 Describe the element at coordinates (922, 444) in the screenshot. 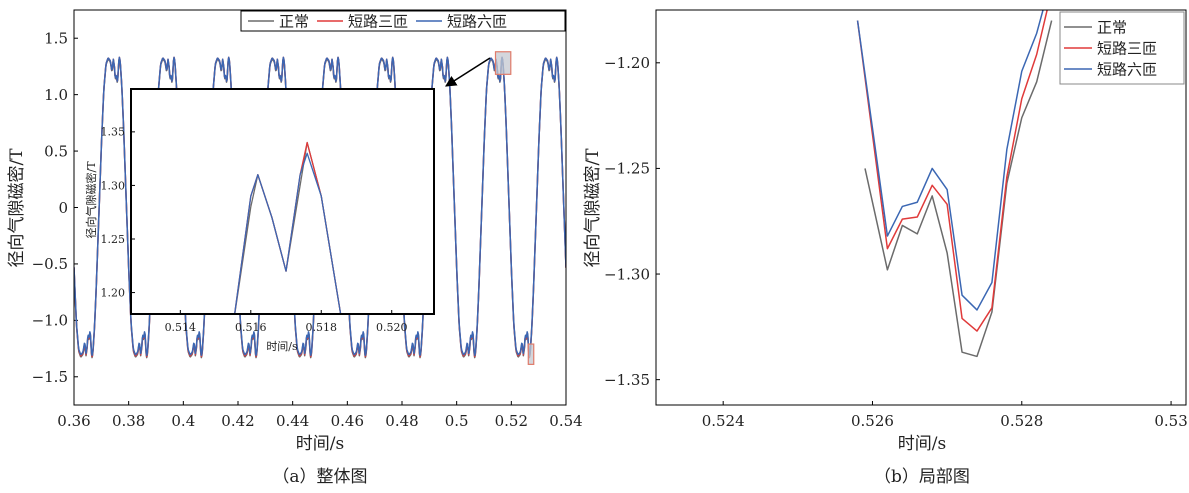

I see `local-xlabel: 时间/s` at that location.